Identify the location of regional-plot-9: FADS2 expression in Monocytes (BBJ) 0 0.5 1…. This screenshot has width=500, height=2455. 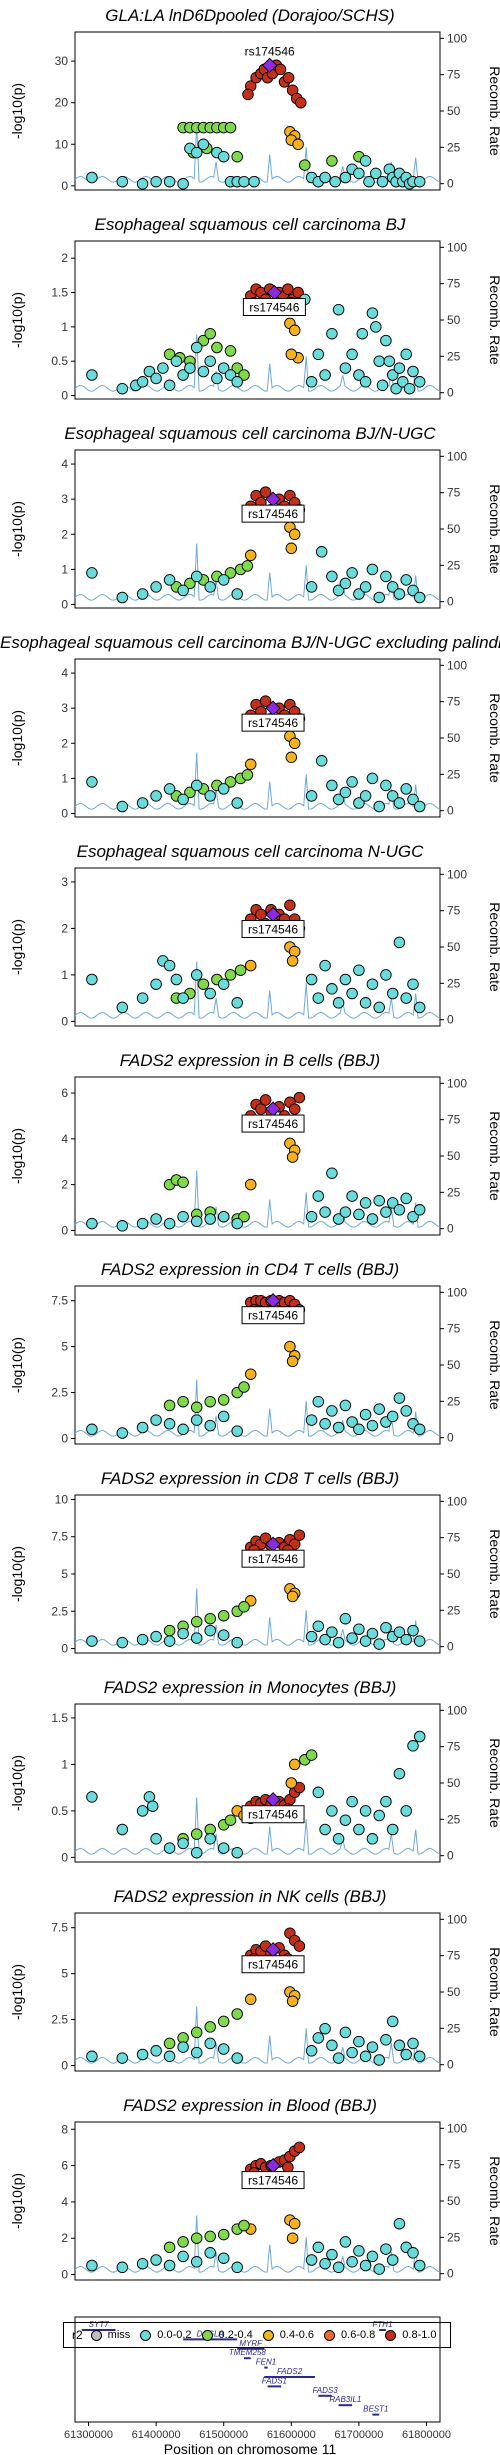
(250, 1782).